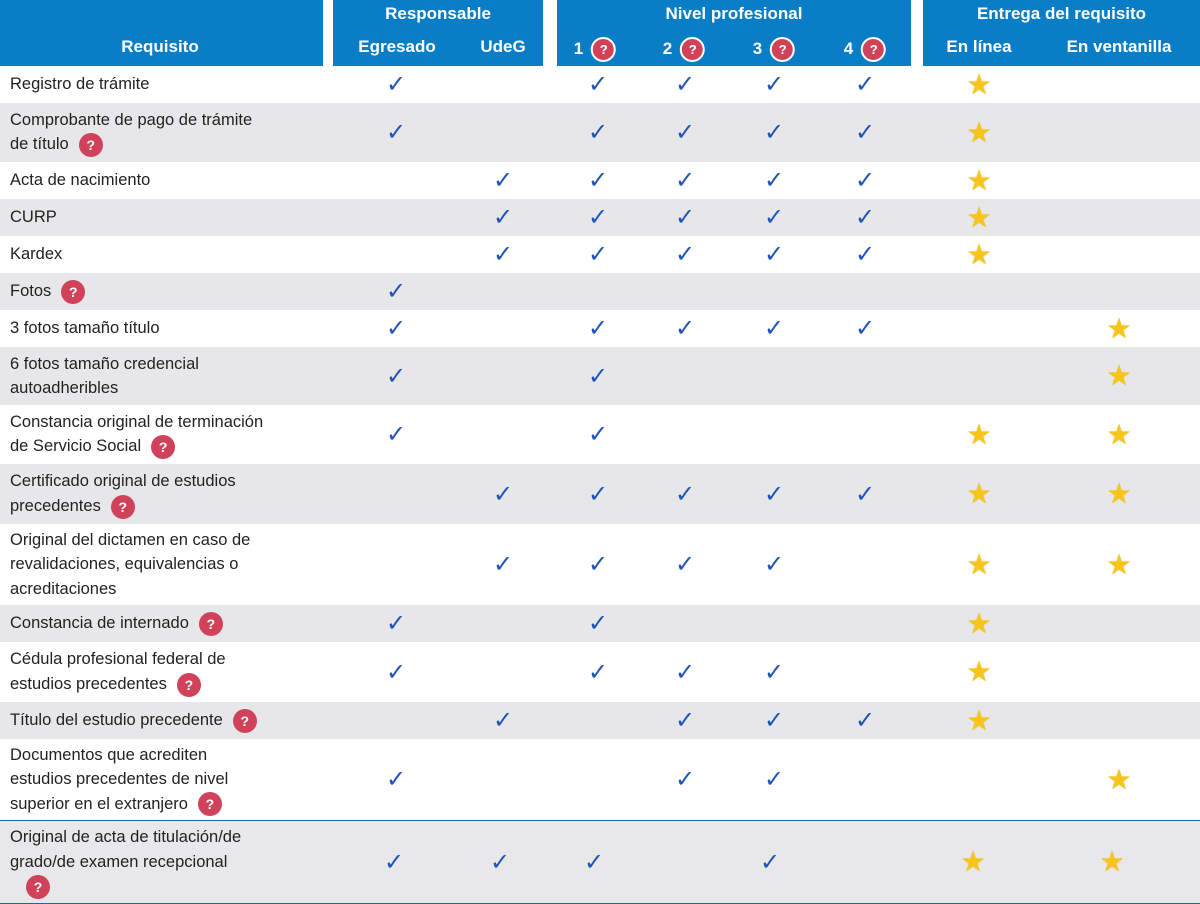 Image resolution: width=1200 pixels, height=904 pixels. I want to click on nivel-2-help-icon: ?, so click(693, 49).